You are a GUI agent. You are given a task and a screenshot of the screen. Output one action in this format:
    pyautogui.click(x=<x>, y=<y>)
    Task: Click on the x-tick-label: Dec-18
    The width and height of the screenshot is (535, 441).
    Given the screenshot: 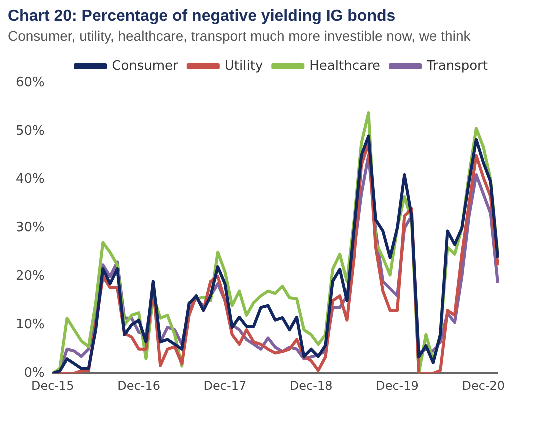 What is the action you would take?
    pyautogui.click(x=311, y=385)
    